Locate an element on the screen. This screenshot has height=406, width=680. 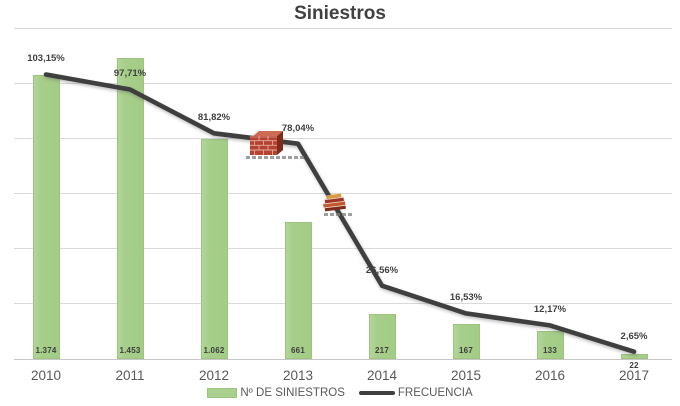
frequency-label-2011: 97,71% is located at coordinates (130, 74).